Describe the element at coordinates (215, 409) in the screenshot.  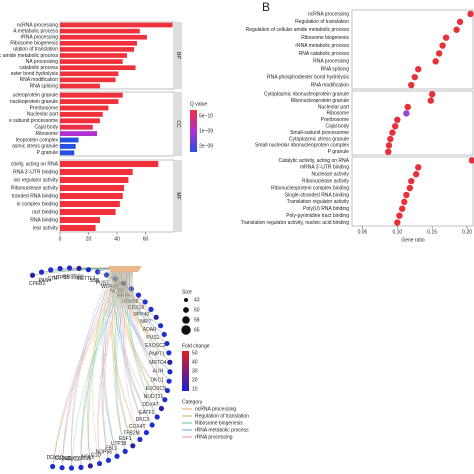
I see `legend-label: ncRNA processing` at that location.